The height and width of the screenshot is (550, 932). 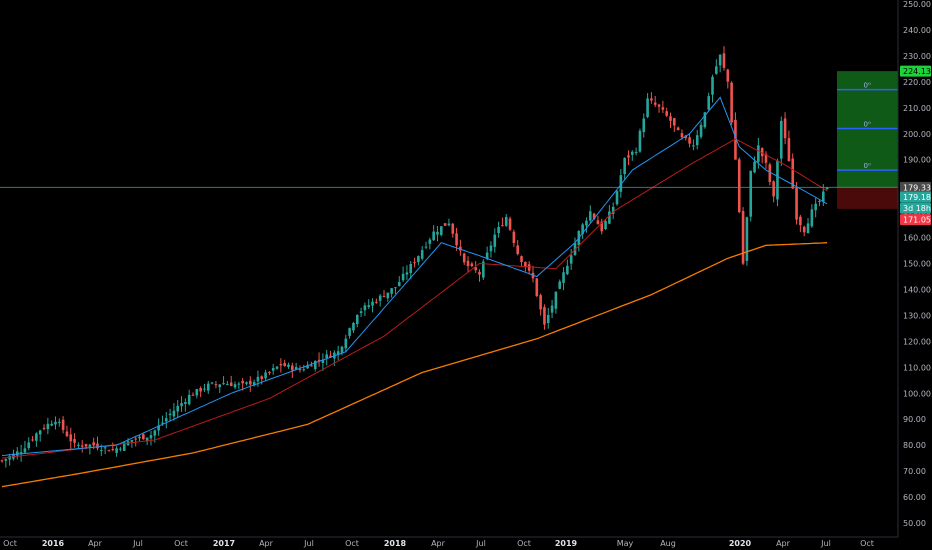 What do you see at coordinates (915, 71) in the screenshot?
I see `price-tag: 224.13` at bounding box center [915, 71].